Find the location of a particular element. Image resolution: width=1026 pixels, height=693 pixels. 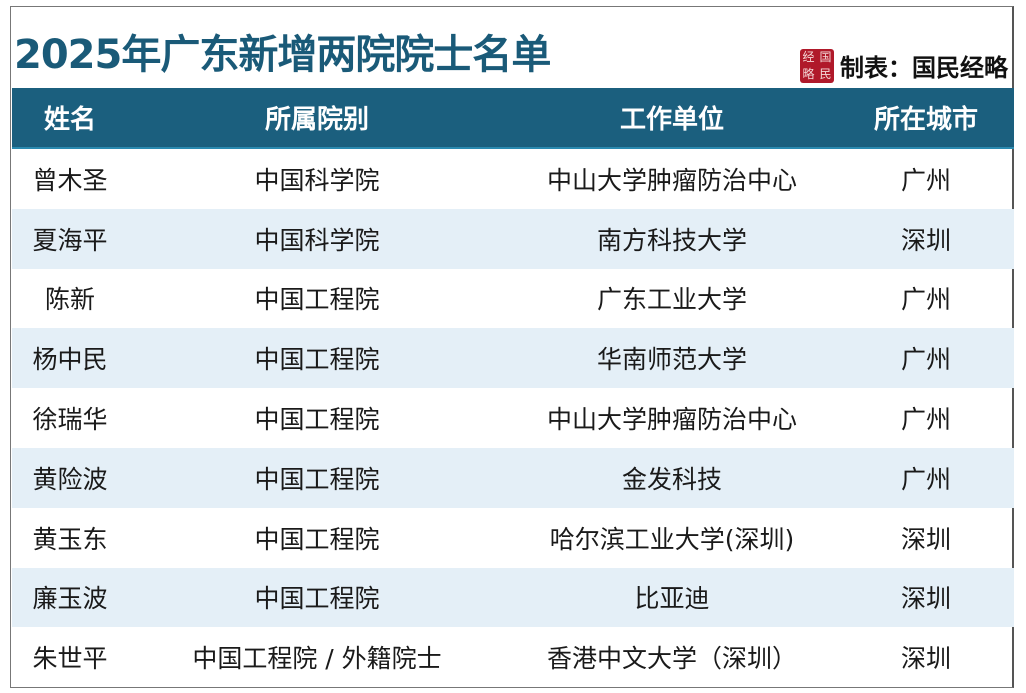

credit: 经 国 略 民 制表：国民经略 is located at coordinates (904, 65).